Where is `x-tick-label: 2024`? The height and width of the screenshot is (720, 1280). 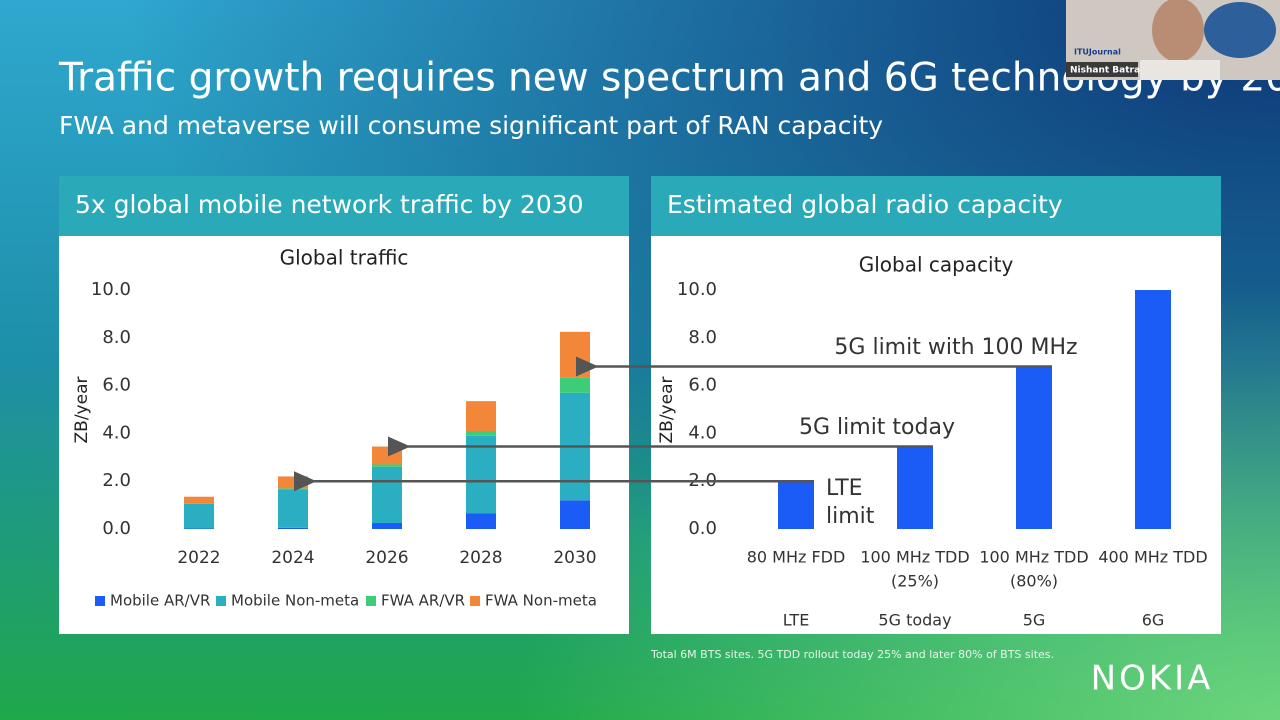
x-tick-label: 2024 is located at coordinates (292, 558).